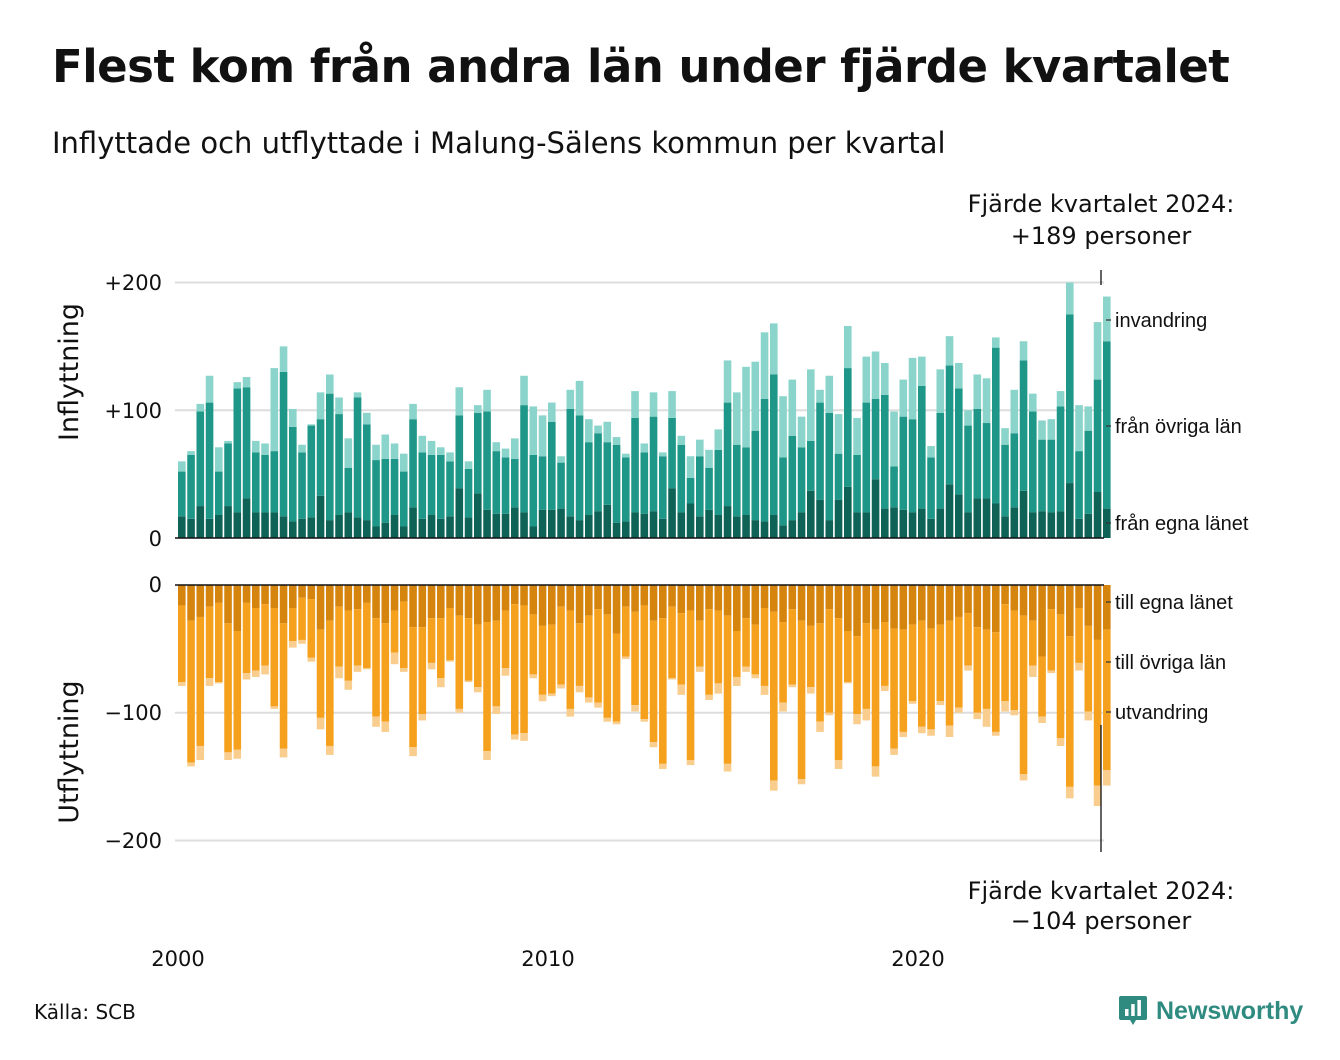 This screenshot has width=1340, height=1060. I want to click on label-utvandring: utvandring, so click(1161, 713).